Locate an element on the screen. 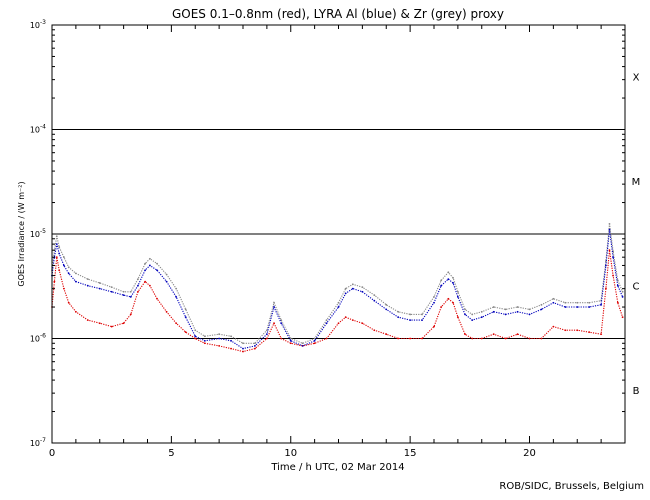 The image size is (650, 500). y-tick-label: 10-3 is located at coordinates (38, 24).